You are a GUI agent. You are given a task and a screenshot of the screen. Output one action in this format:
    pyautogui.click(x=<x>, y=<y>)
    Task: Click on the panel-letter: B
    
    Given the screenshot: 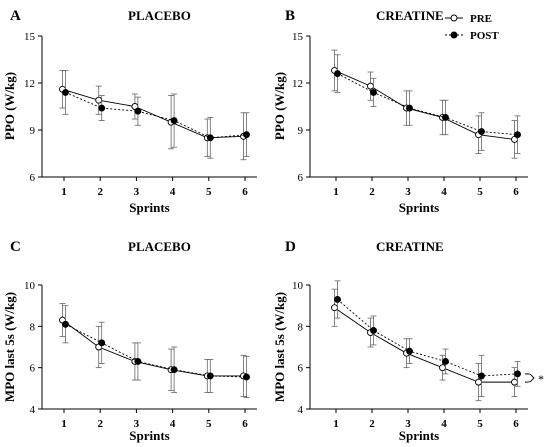 What is the action you would take?
    pyautogui.click(x=290, y=16)
    